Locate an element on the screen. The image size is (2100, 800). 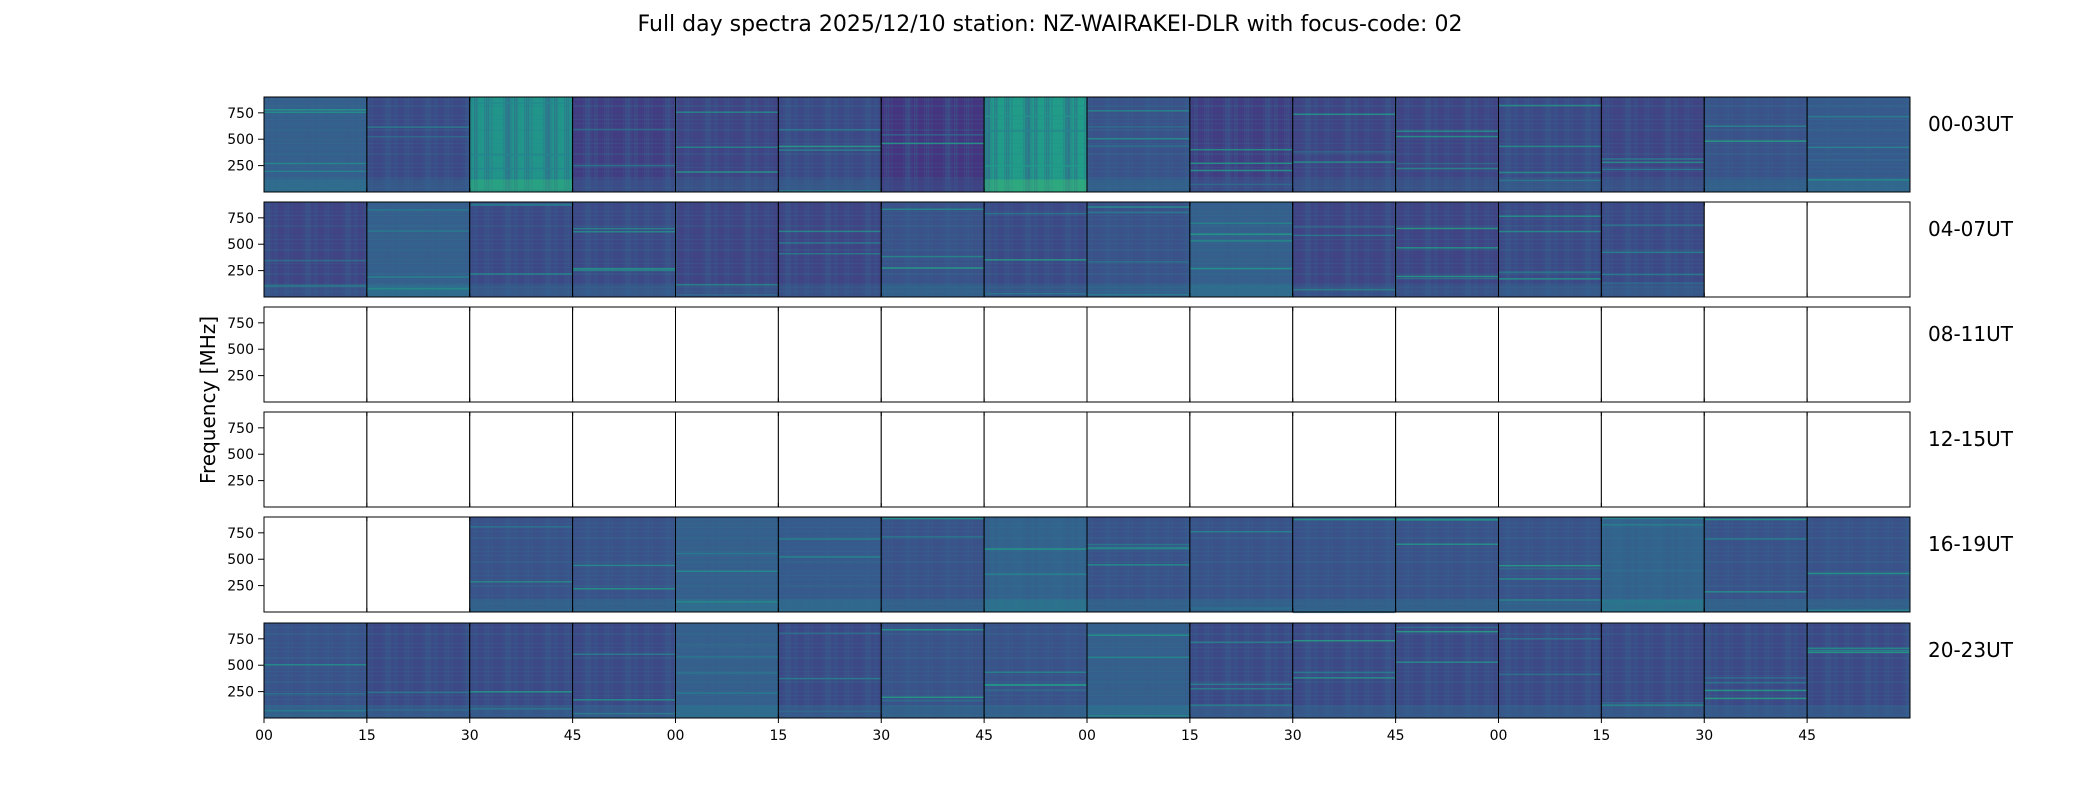
y-tick-label: 250 is located at coordinates (240, 482).